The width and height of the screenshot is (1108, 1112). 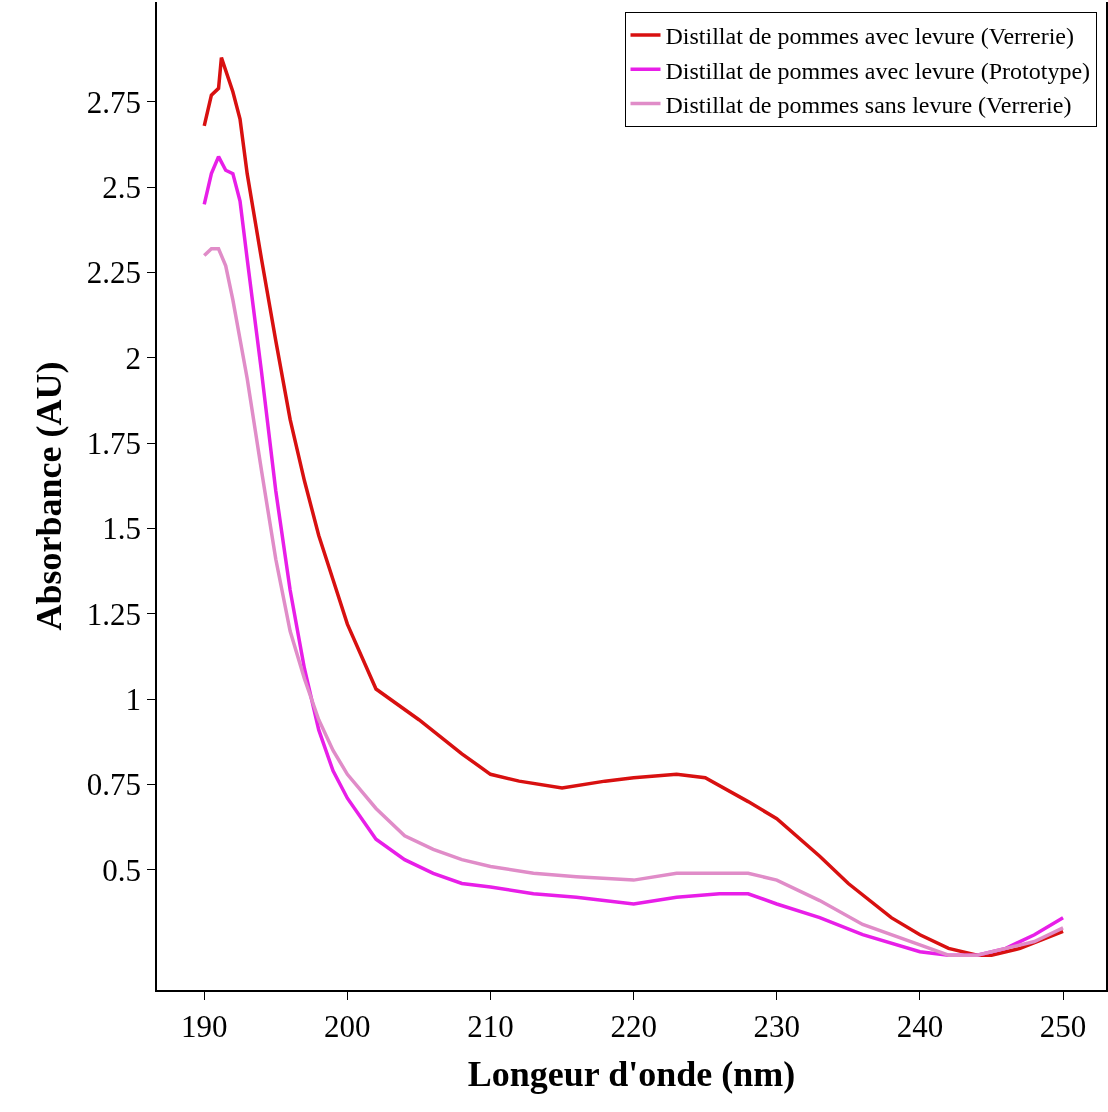 What do you see at coordinates (133, 358) in the screenshot?
I see `y-tick-label: 2` at bounding box center [133, 358].